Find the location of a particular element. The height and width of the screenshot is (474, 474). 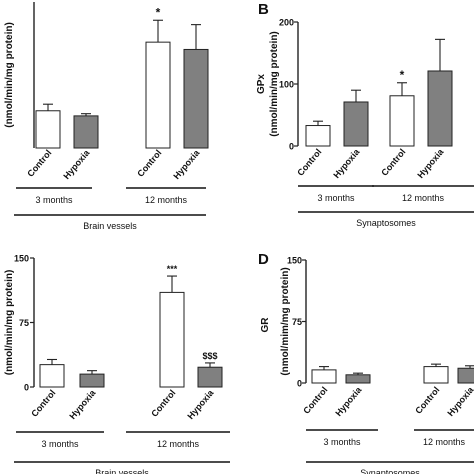

y-axis-short-label: GR is located at coordinates (265, 325).